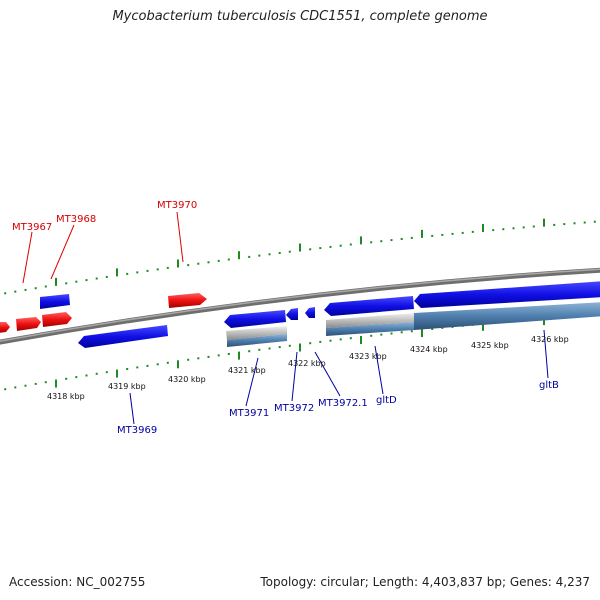  What do you see at coordinates (343, 403) in the screenshot?
I see `gene-label-mt3972-1: MT3972.1` at bounding box center [343, 403].